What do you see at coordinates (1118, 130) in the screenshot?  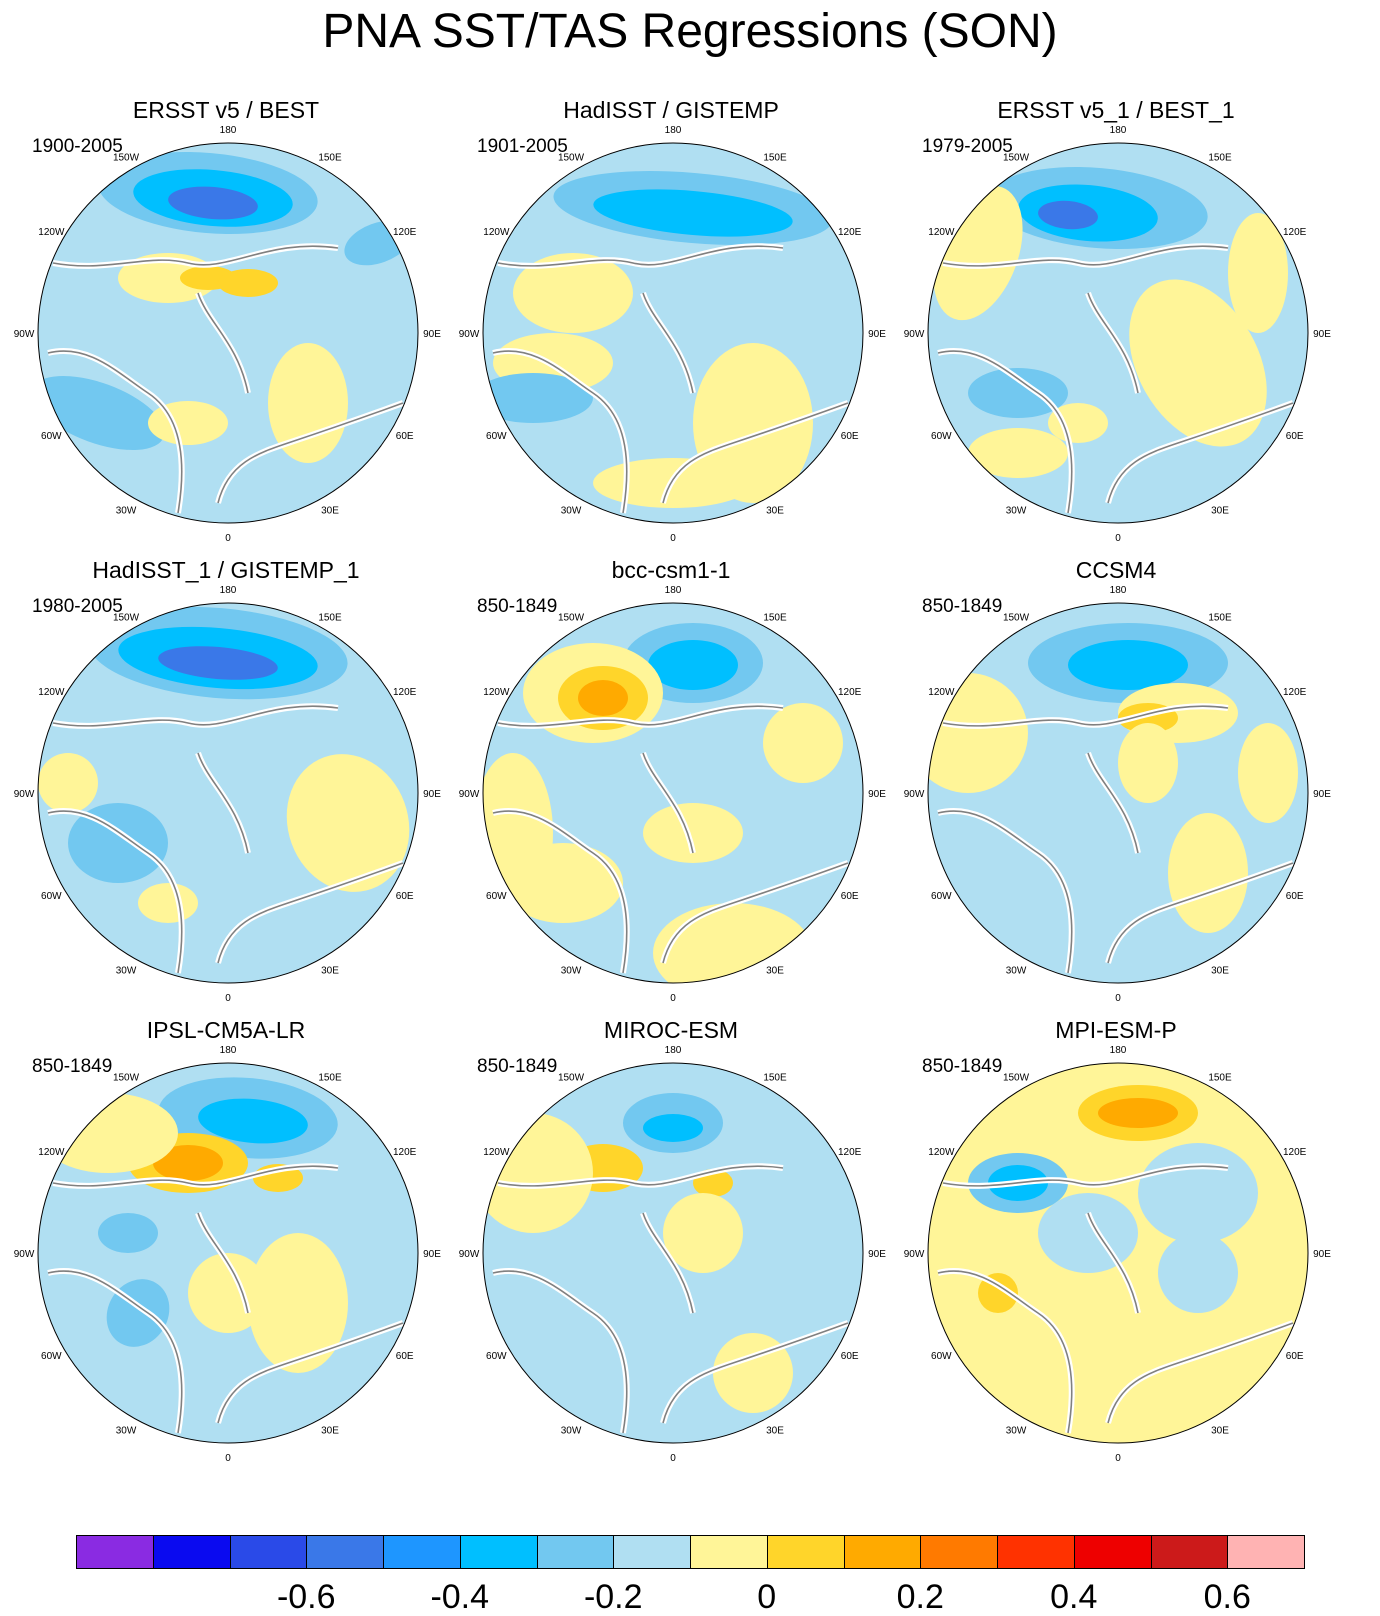 I see `longitude-label: 180` at bounding box center [1118, 130].